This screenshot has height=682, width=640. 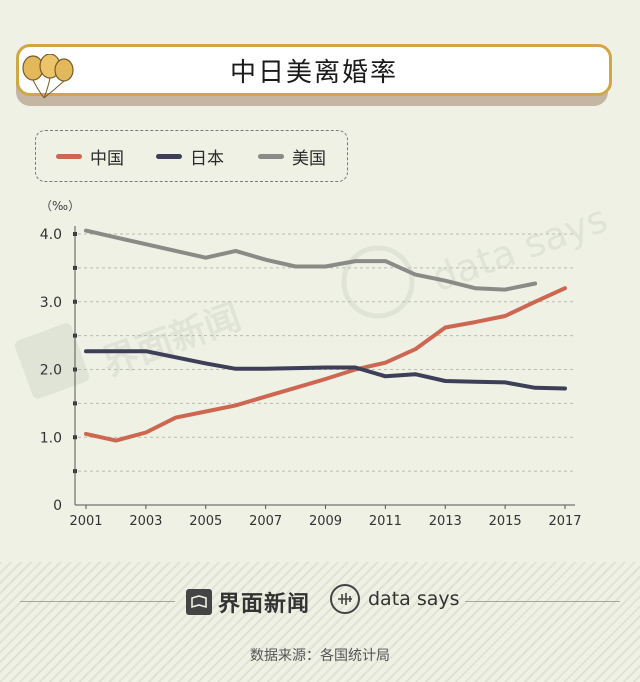 I want to click on y-ticks: 0 1.0 2.0 3.0 4.0, so click(x=51, y=370).